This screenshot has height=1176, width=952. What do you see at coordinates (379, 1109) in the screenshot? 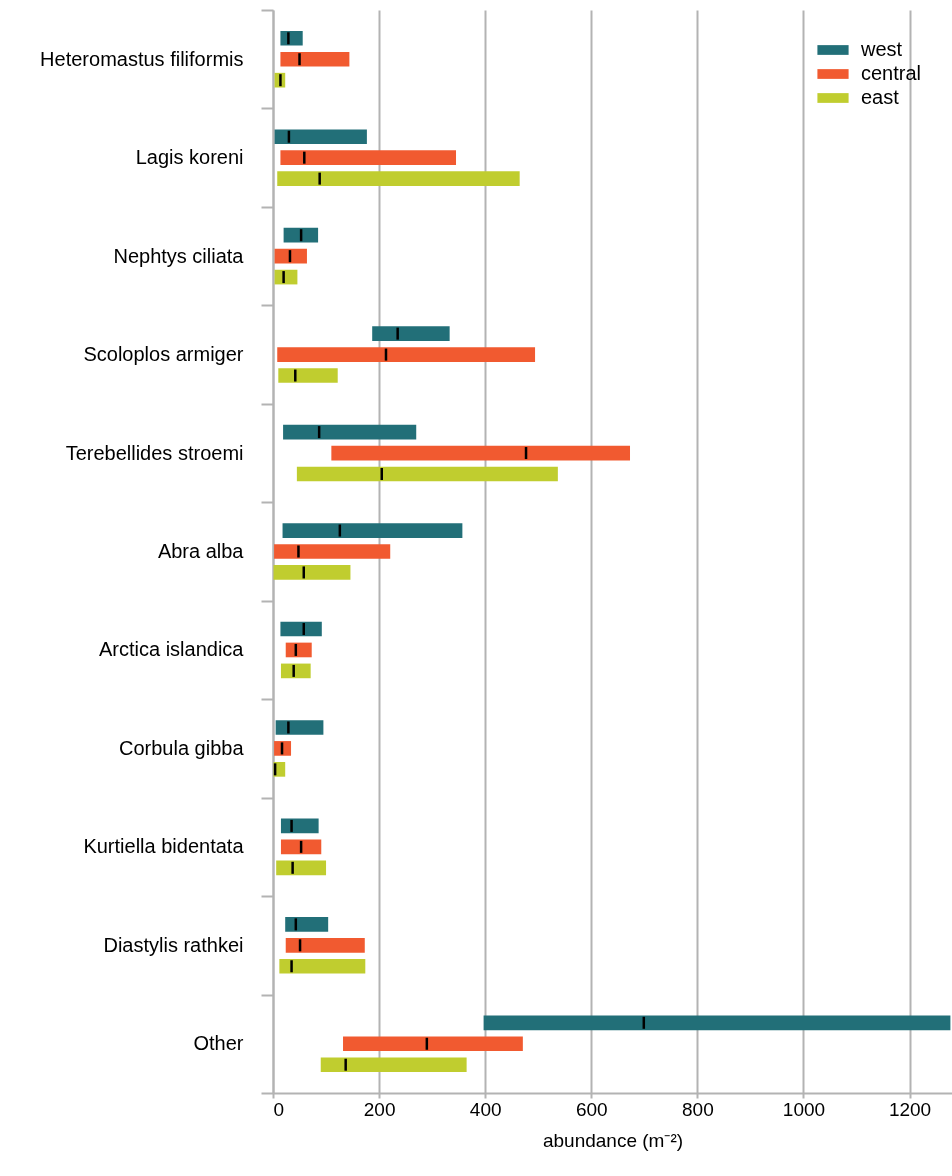
I see `x-tick-label: 200` at bounding box center [379, 1109].